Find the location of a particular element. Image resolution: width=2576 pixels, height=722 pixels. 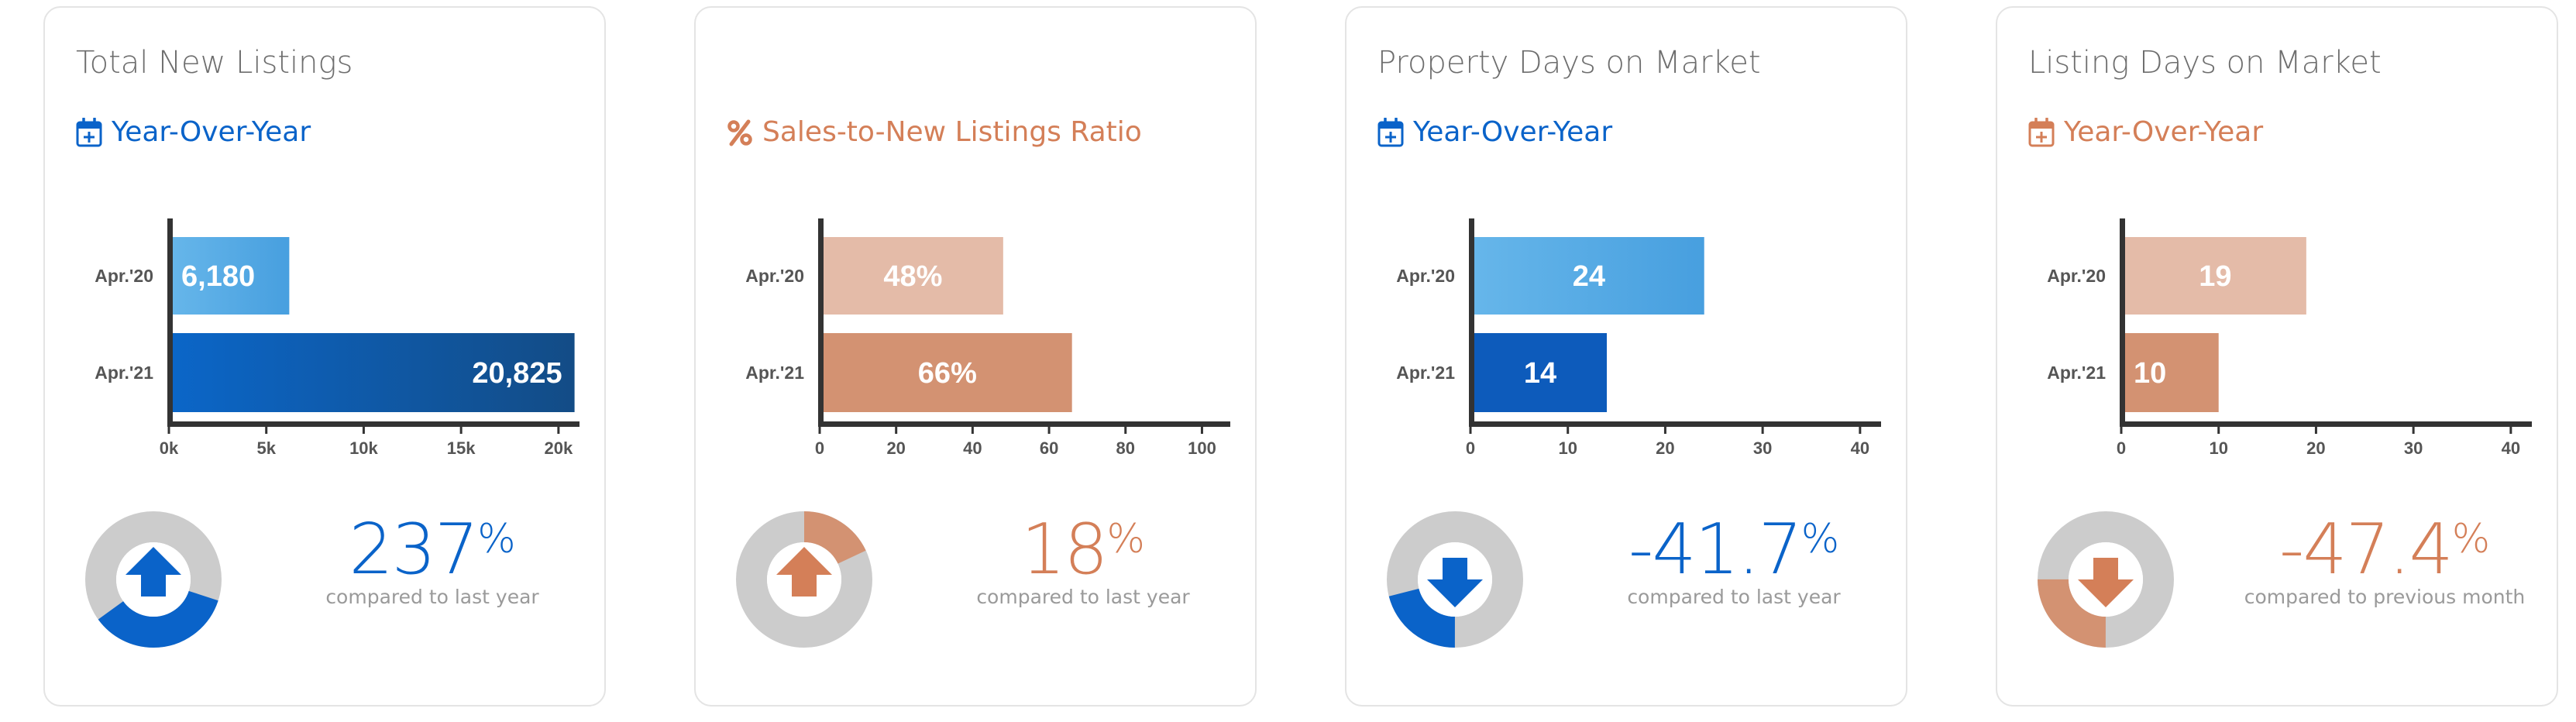

change-value-line: 18% is located at coordinates (1083, 550).